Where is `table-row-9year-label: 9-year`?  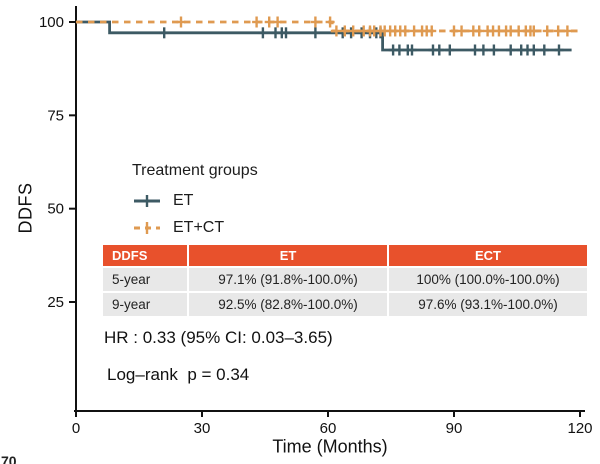
table-row-9year-label: 9-year is located at coordinates (145, 304).